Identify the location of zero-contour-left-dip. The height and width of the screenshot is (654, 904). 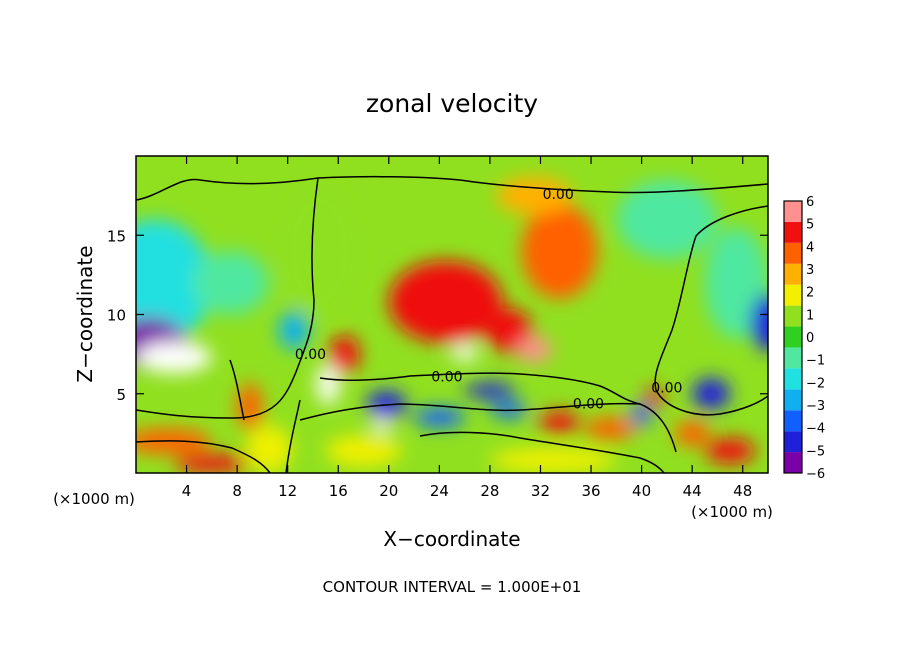
(237, 390).